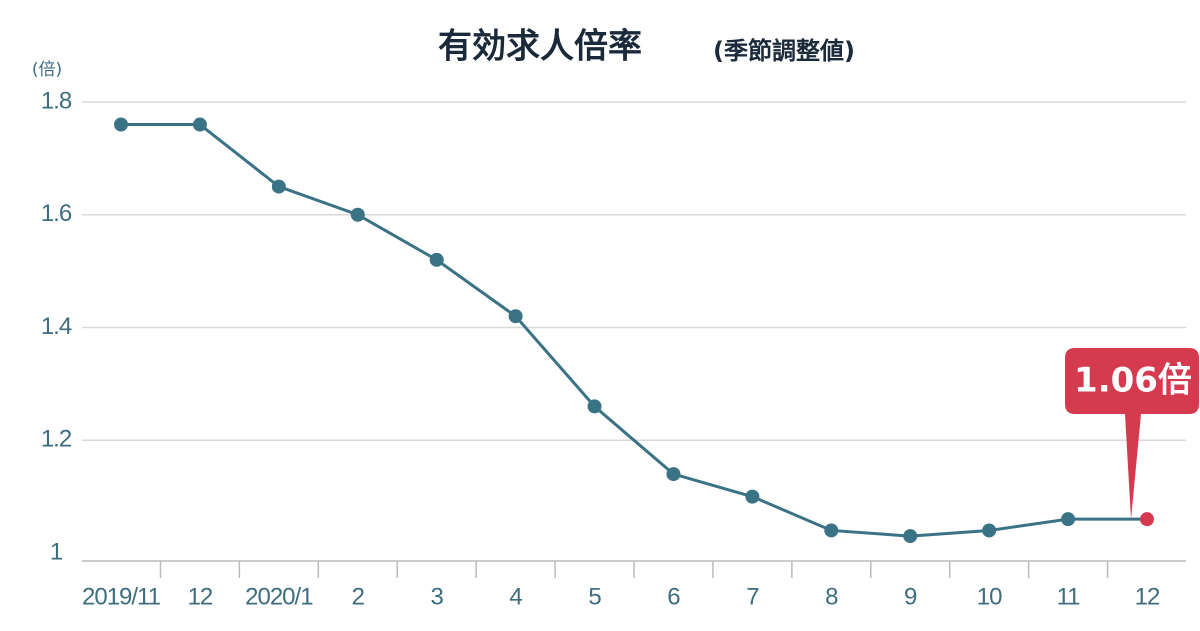 The image size is (1200, 631). I want to click on x-tick-label: 6, so click(673, 596).